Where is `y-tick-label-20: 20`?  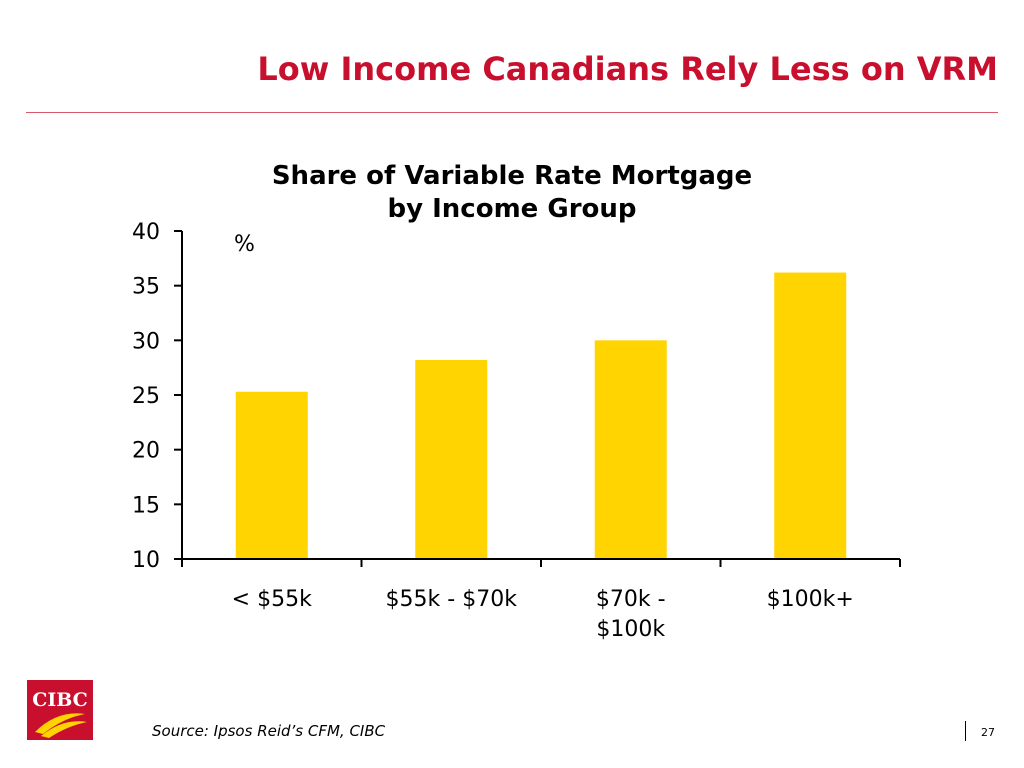
y-tick-label-20: 20 is located at coordinates (146, 451).